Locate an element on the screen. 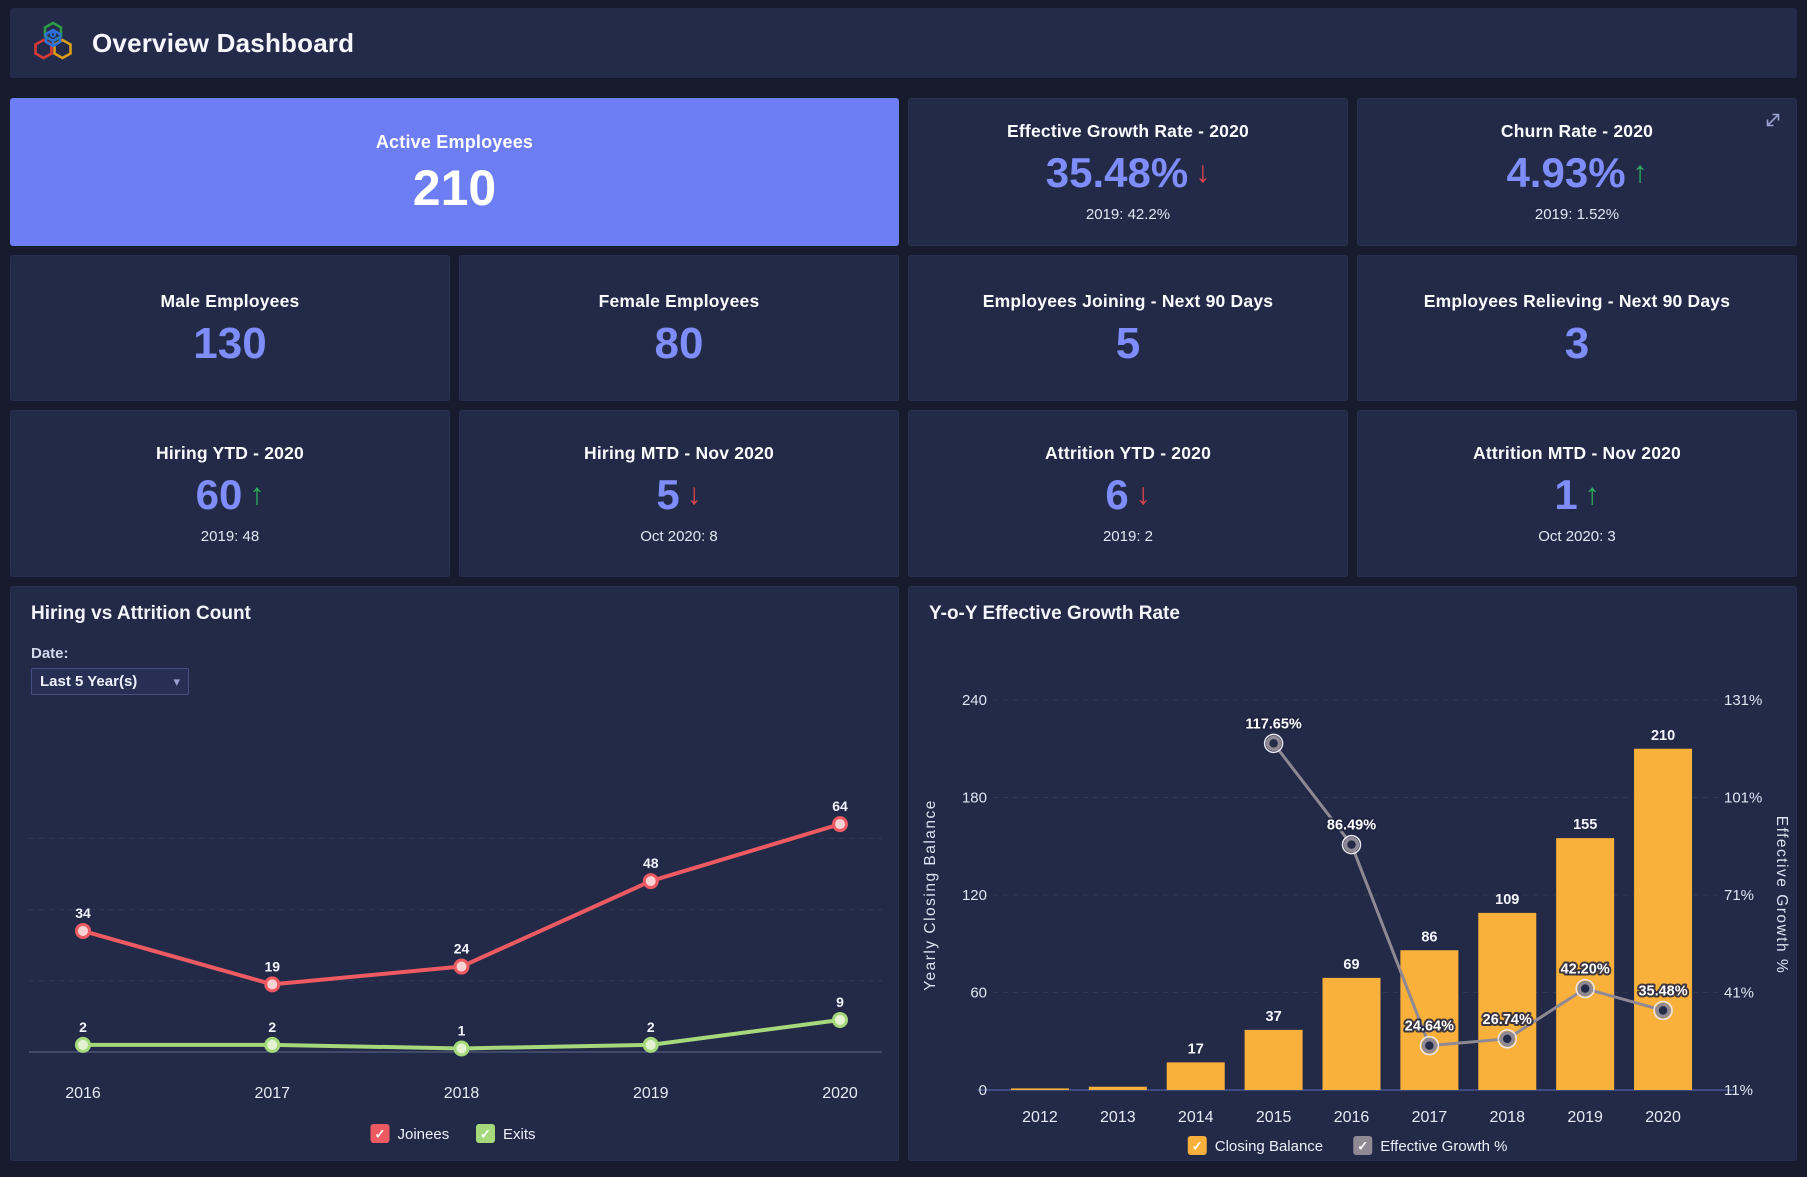 This screenshot has width=1807, height=1177. bar-2015 is located at coordinates (1273, 1059).